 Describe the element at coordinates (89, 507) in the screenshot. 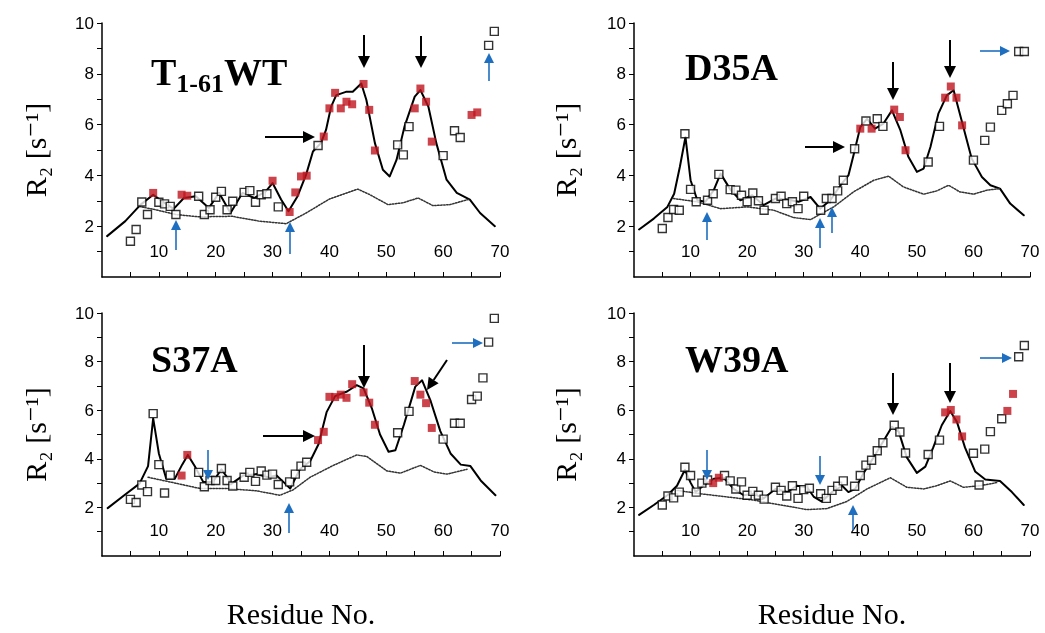

I see `y-tick-label: 2` at that location.